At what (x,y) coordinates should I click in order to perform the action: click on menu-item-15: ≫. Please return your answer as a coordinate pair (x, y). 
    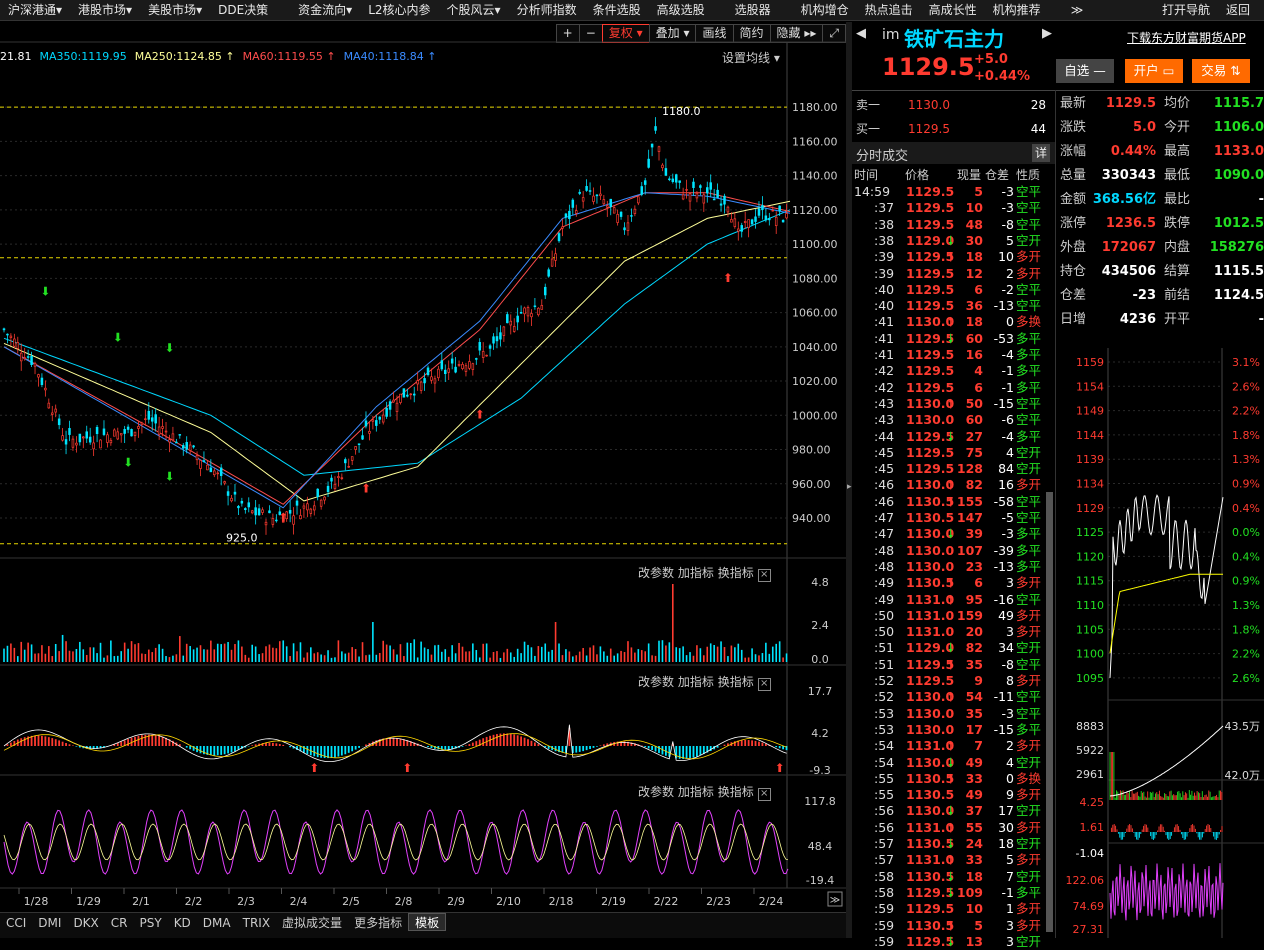
    Looking at the image, I should click on (1077, 10).